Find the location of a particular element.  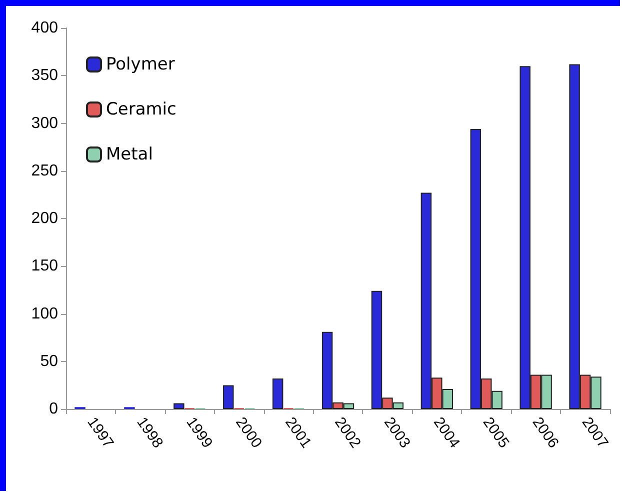

y-tick-label: 300 is located at coordinates (44, 123).